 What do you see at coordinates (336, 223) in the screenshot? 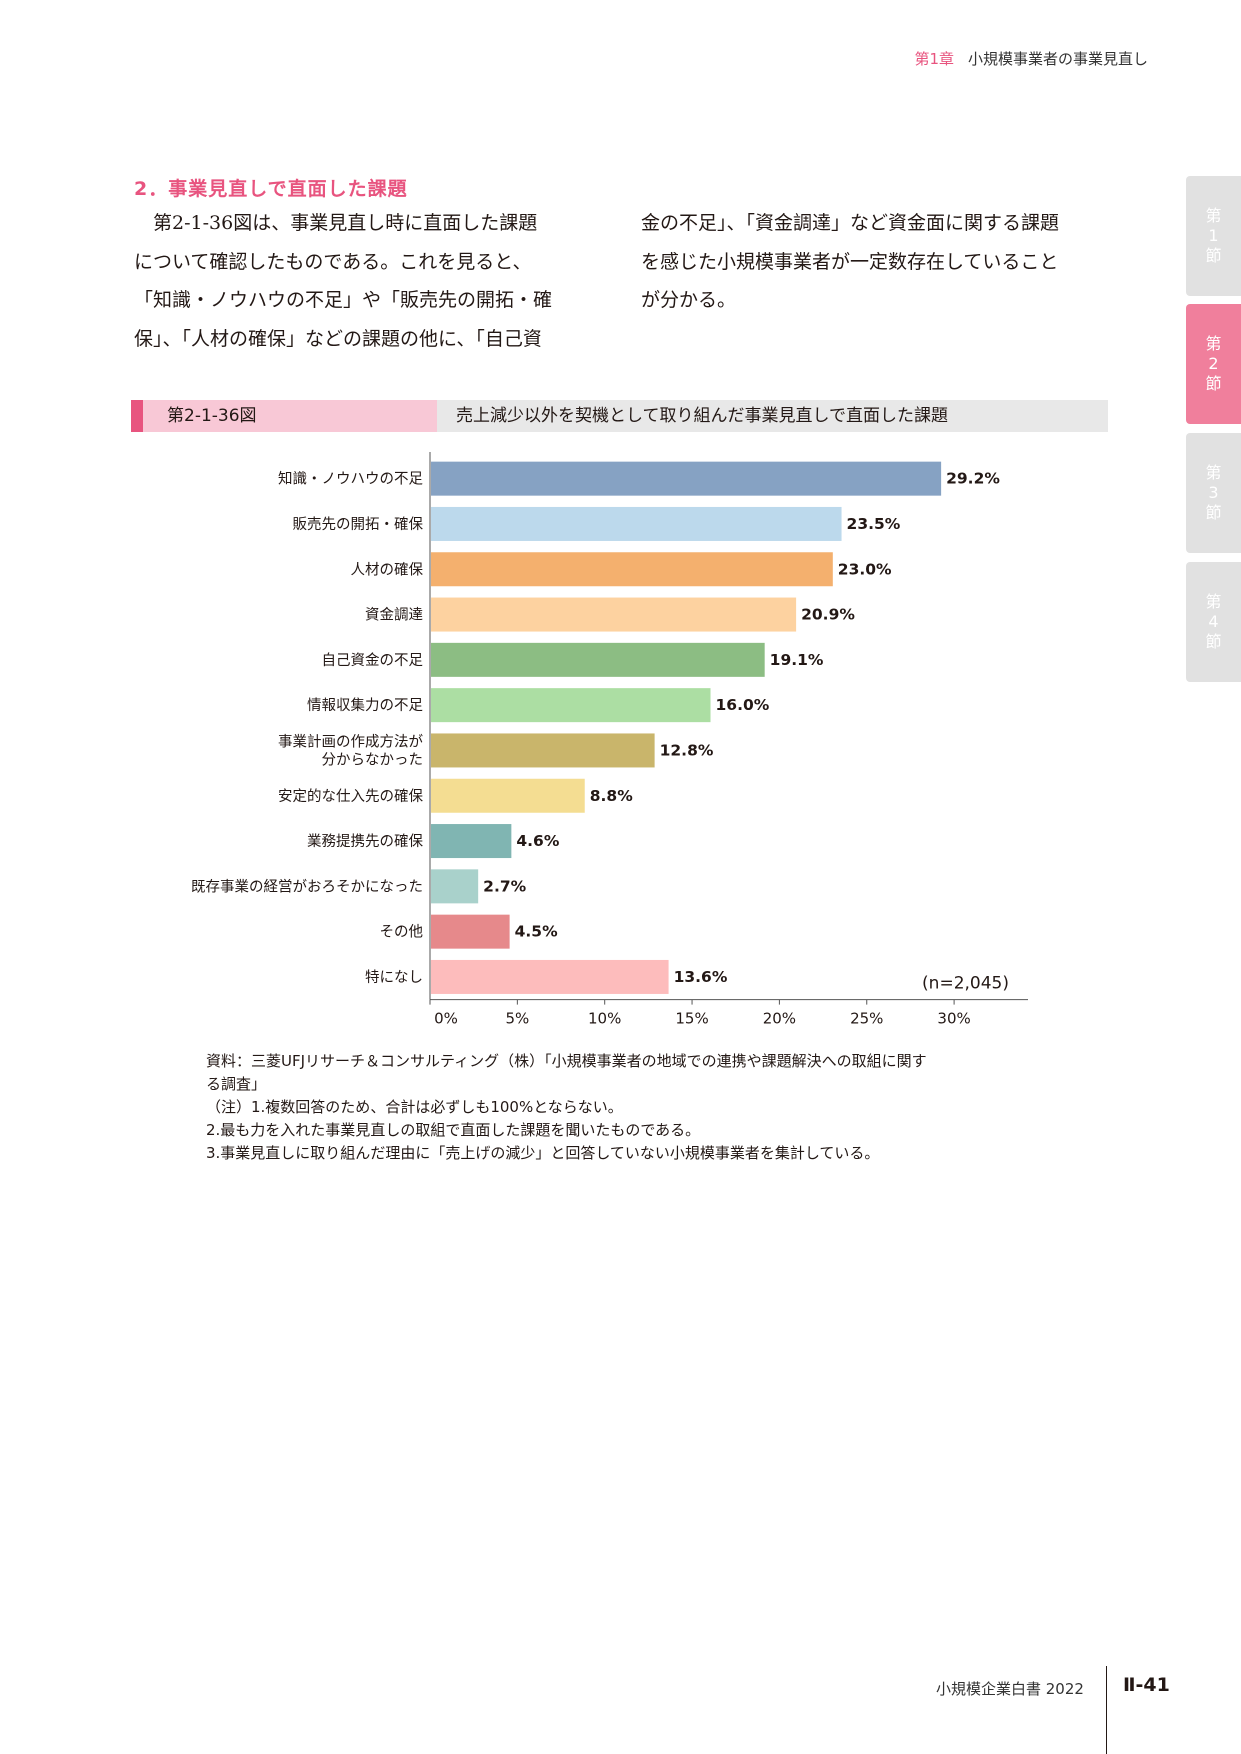
I see `body-line: 第2-1-36図は、事業見直し時に直面した課題` at bounding box center [336, 223].